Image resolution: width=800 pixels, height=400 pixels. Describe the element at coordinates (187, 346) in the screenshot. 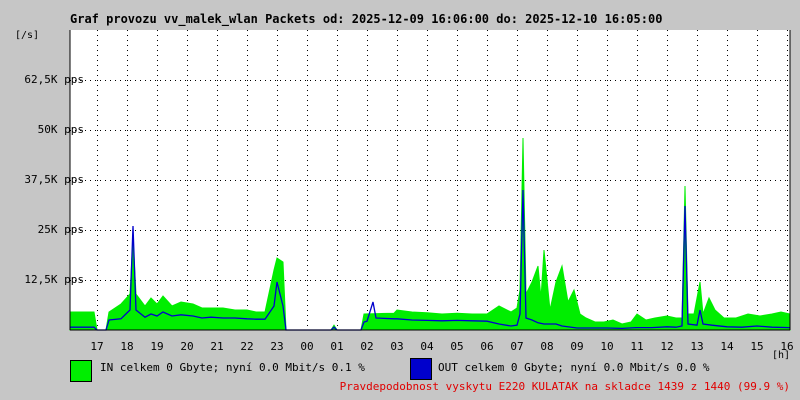

I see `x-tick-label: 20` at that location.